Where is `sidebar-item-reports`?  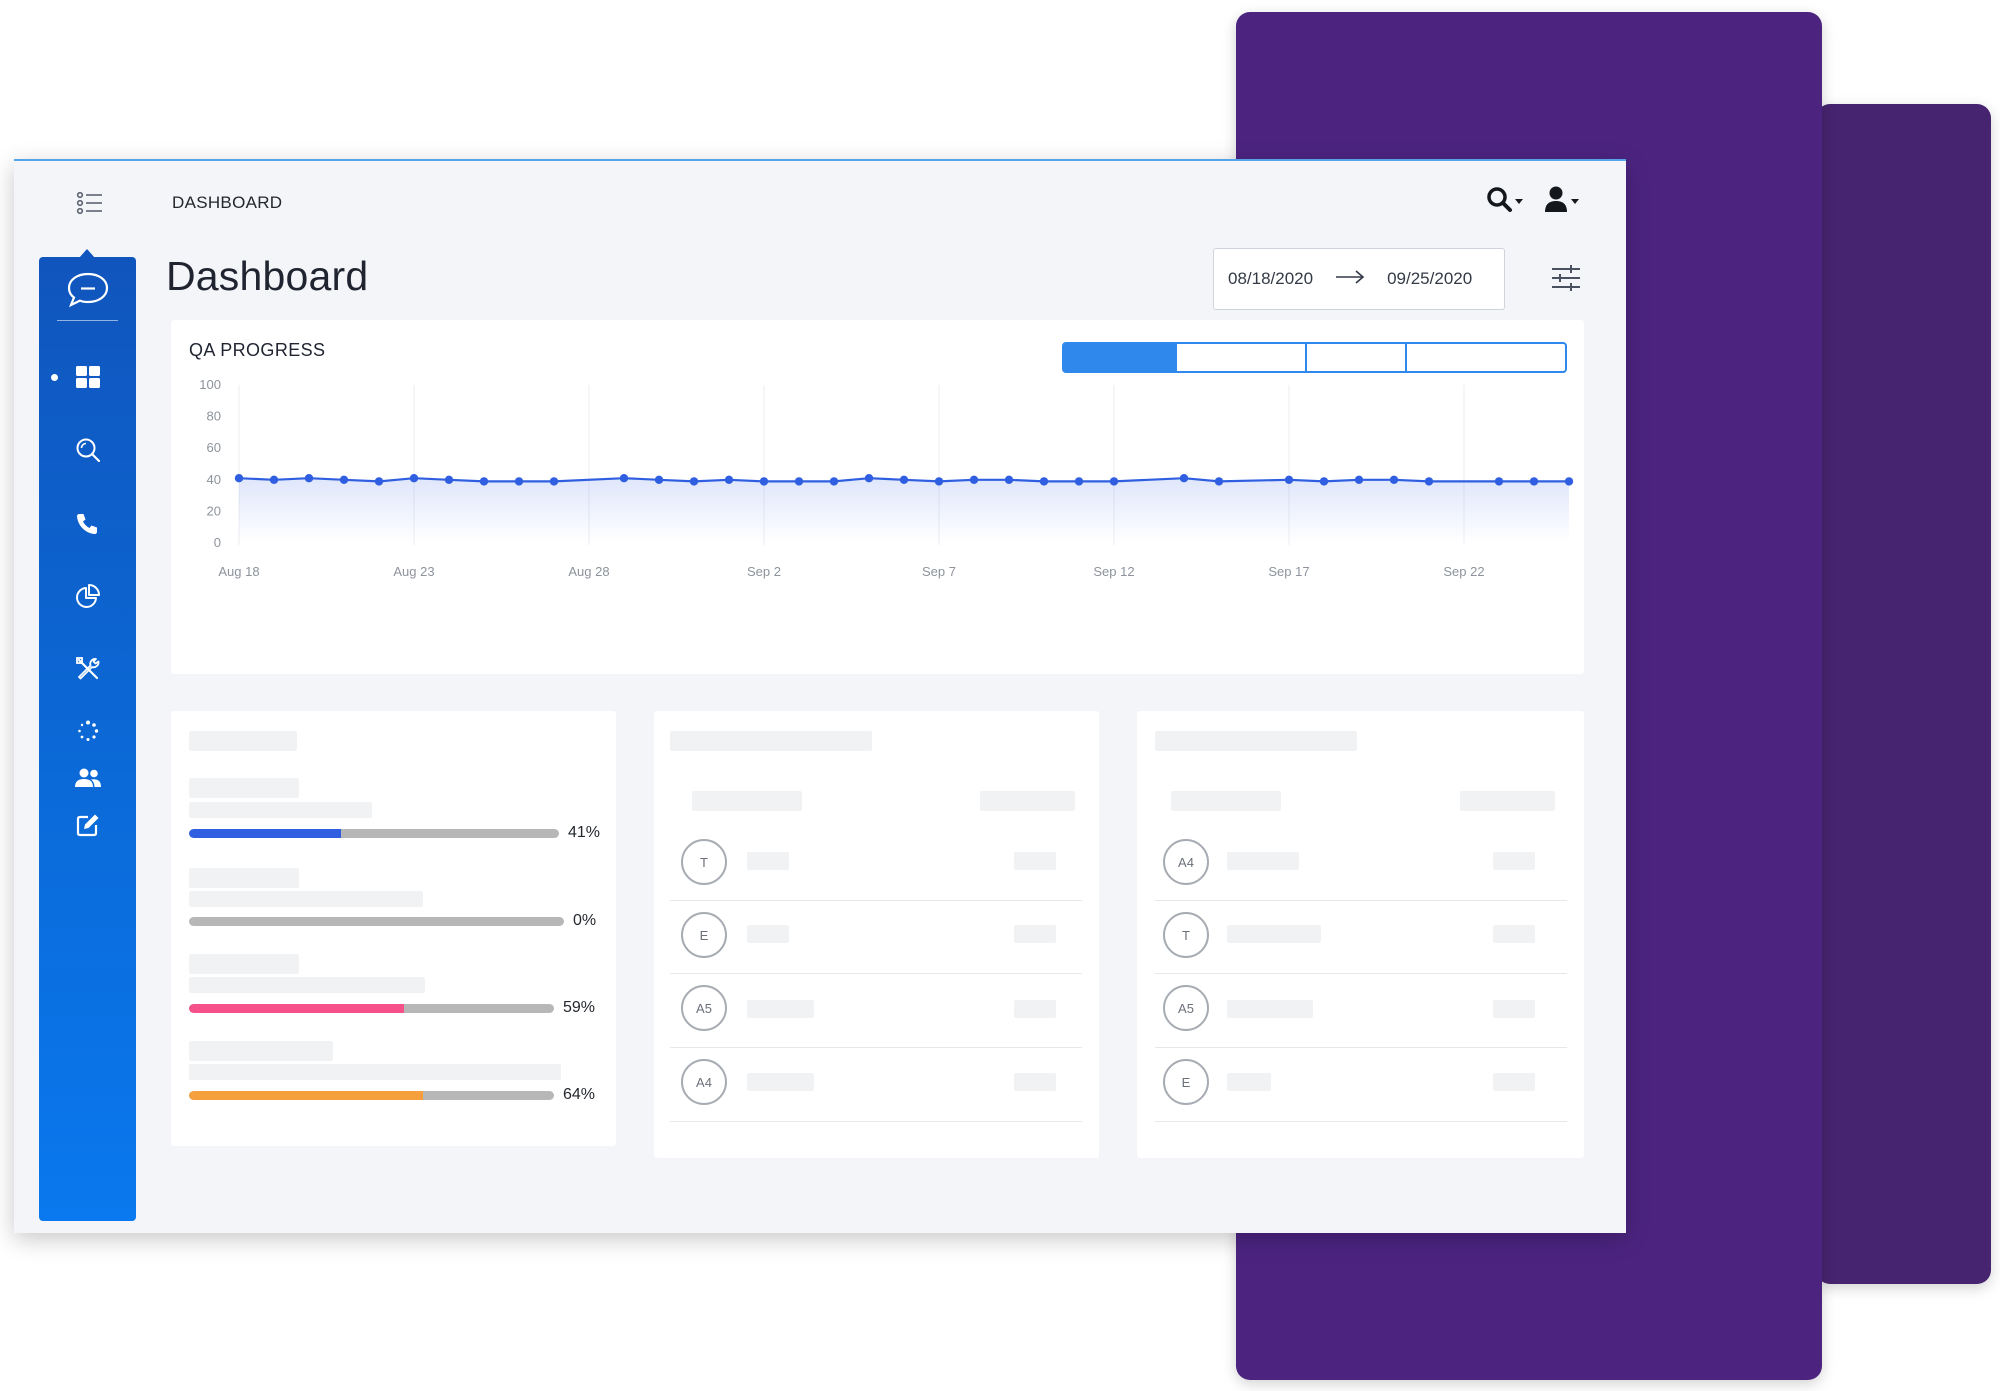 sidebar-item-reports is located at coordinates (87, 596).